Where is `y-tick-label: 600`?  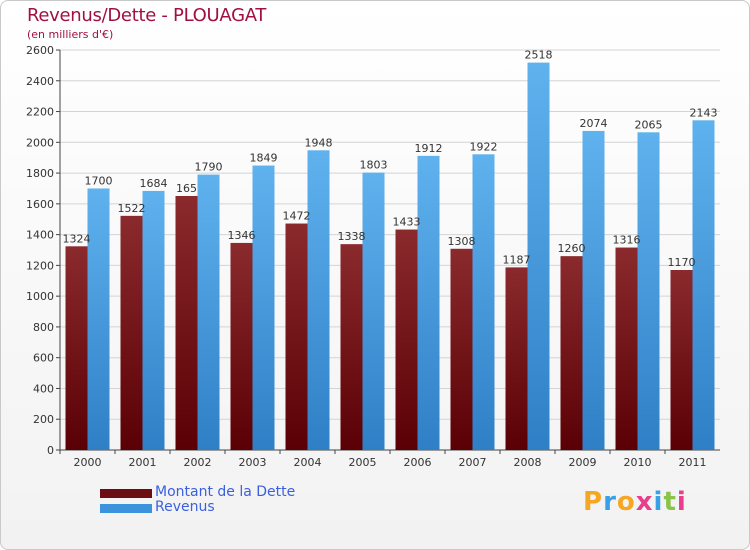
y-tick-label: 600 is located at coordinates (43, 358).